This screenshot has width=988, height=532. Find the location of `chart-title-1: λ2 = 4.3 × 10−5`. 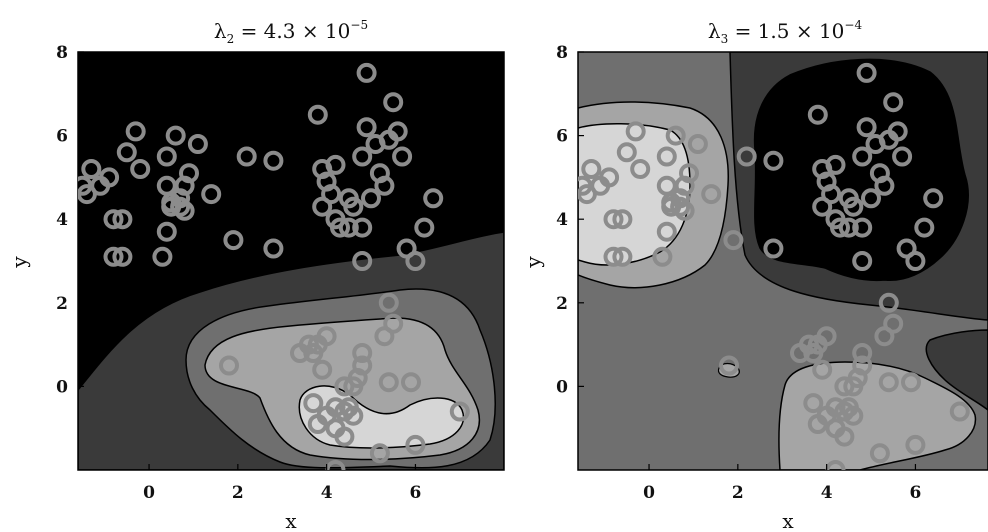

chart-title-1: λ2 = 4.3 × 10−5 is located at coordinates (291, 32).